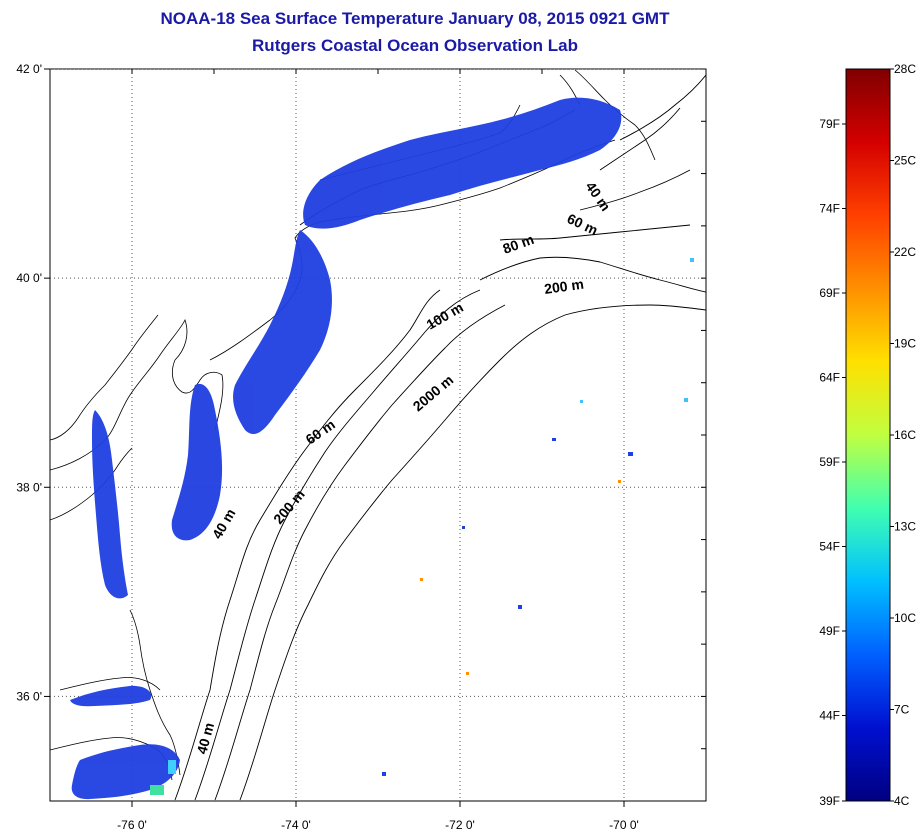  I want to click on map-subtitle: Rutgers Coastal Ocean Observation Lab, so click(415, 45).